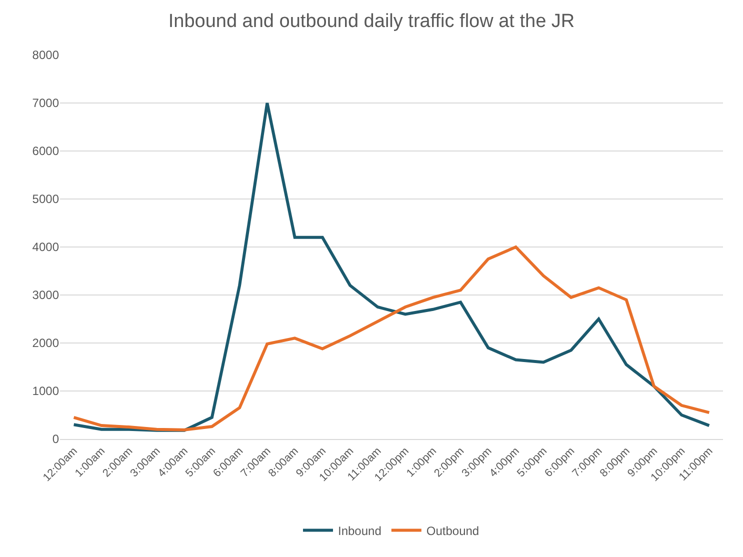 The image size is (743, 557). What do you see at coordinates (46, 247) in the screenshot?
I see `y-tick-label: 4000` at bounding box center [46, 247].